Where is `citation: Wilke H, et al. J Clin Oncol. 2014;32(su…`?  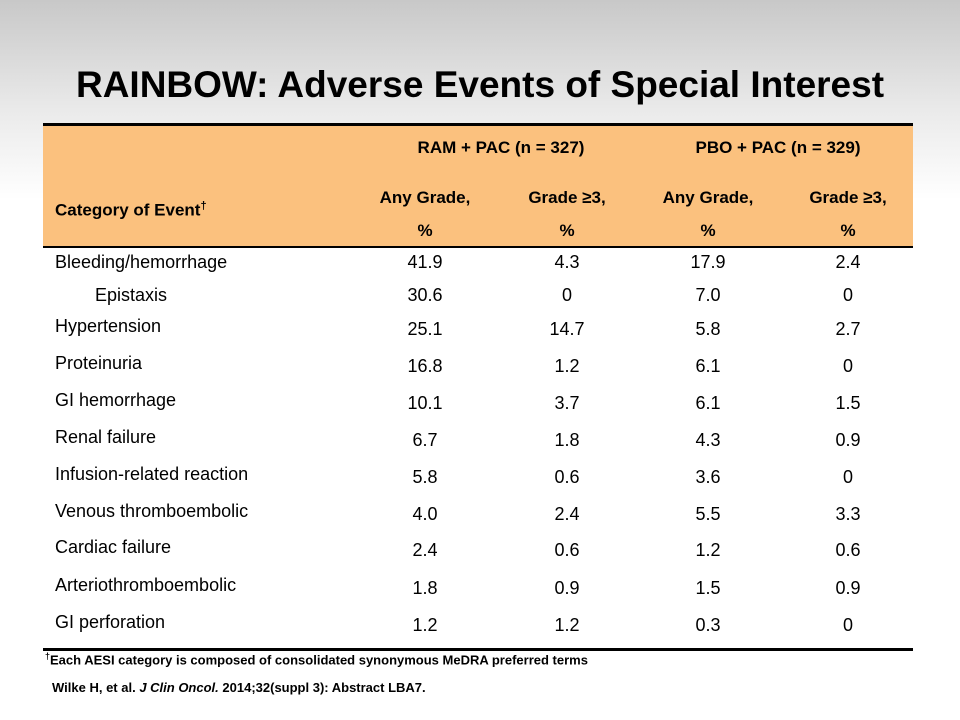 citation: Wilke H, et al. J Clin Oncol. 2014;32(su… is located at coordinates (239, 687).